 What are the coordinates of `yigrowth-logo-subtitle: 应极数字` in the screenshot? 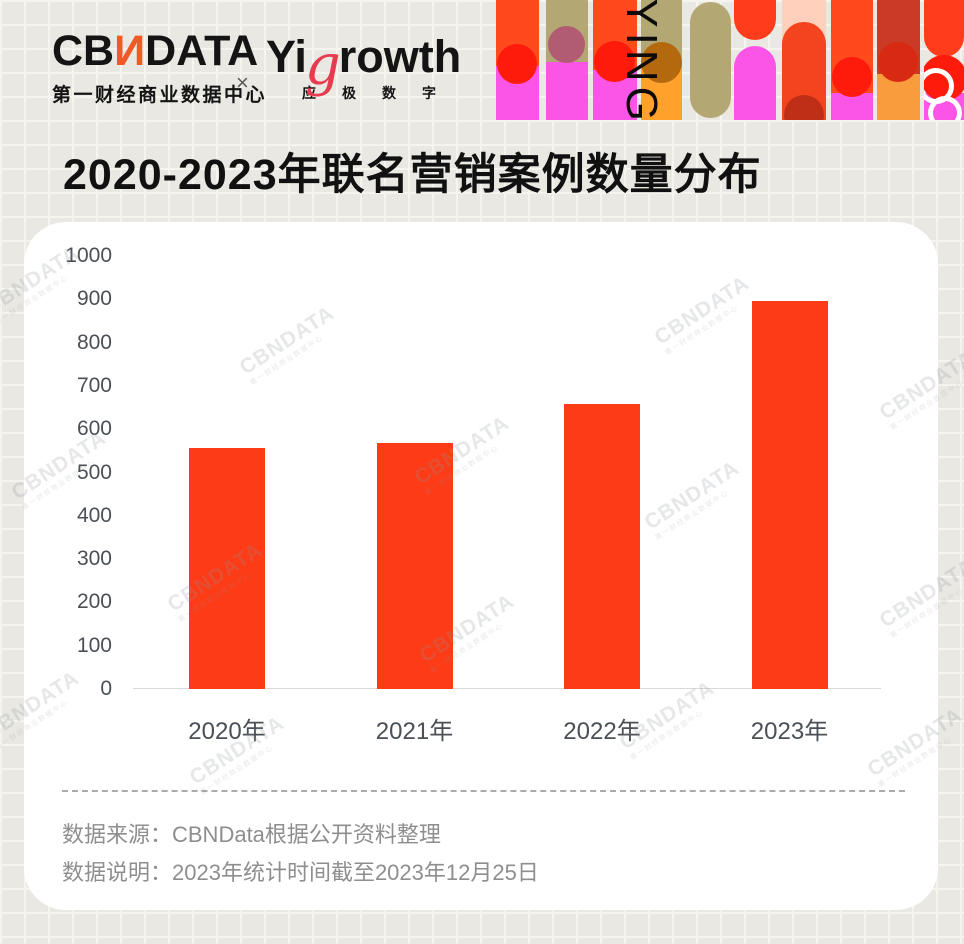 It's located at (382, 93).